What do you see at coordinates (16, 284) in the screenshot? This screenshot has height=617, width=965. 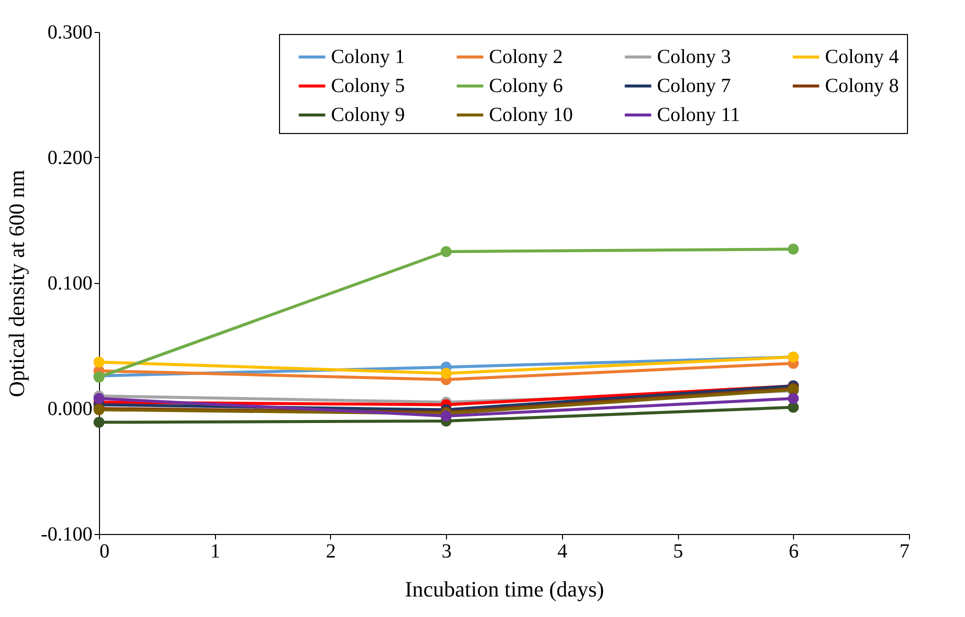 I see `y-axis-title: Optical density at 600 nm` at bounding box center [16, 284].